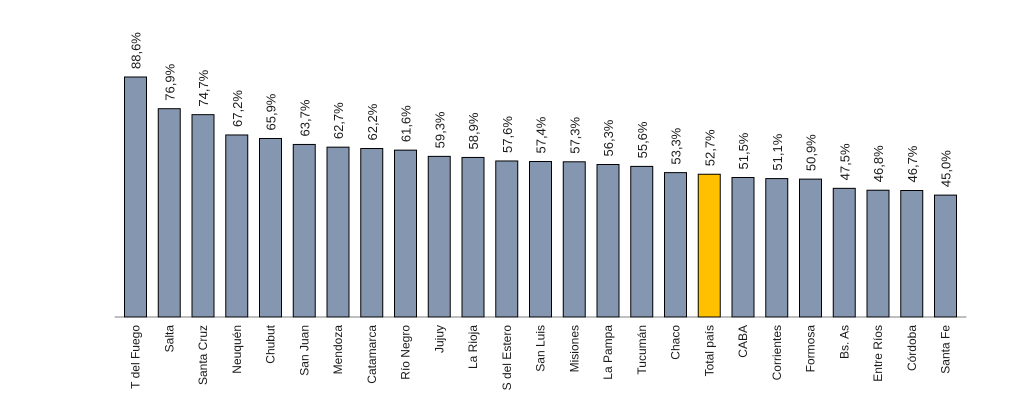 The width and height of the screenshot is (1024, 406). Describe the element at coordinates (304, 117) in the screenshot. I see `value-label-5: 63,7%` at that location.